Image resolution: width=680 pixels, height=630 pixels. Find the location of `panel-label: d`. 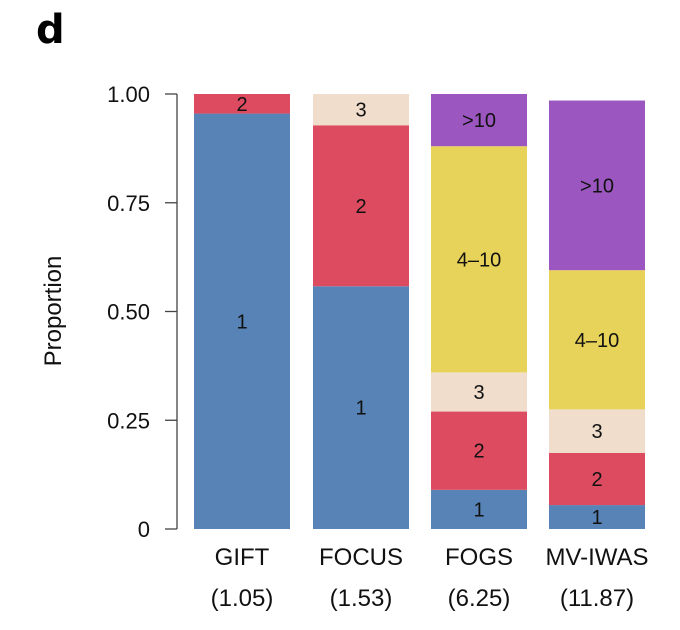

panel-label: d is located at coordinates (50, 30).